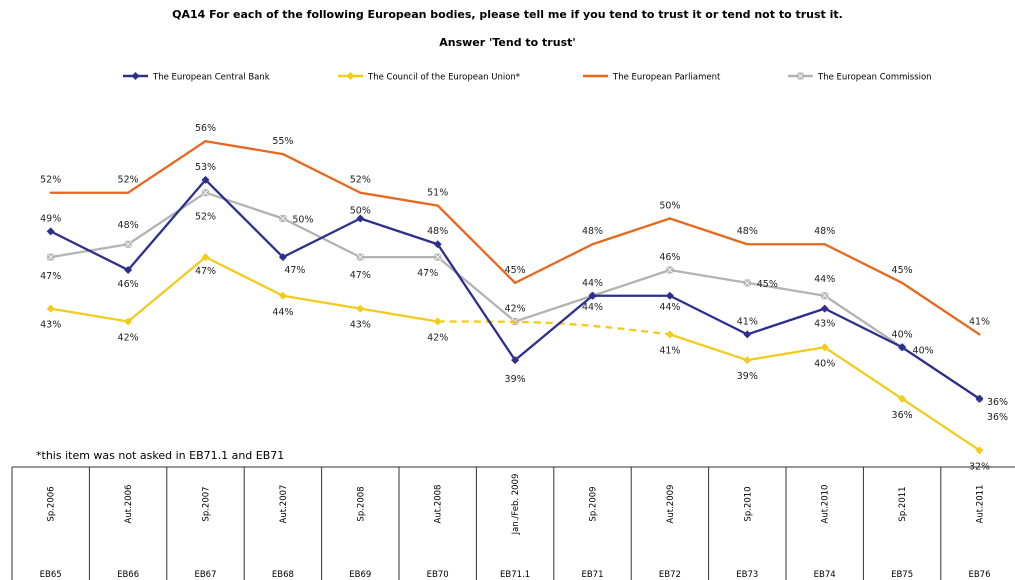  Describe the element at coordinates (50, 325) in the screenshot. I see `data-label: 43%` at that location.